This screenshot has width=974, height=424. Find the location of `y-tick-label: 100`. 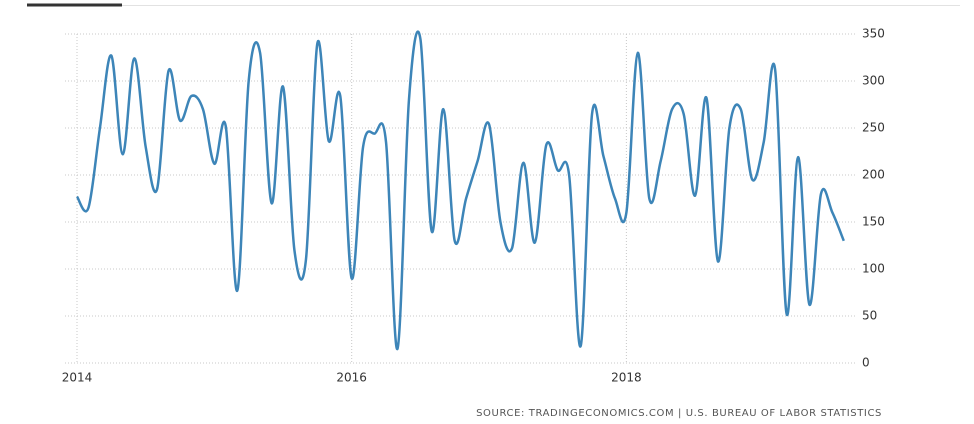

y-tick-label: 100 is located at coordinates (873, 269).